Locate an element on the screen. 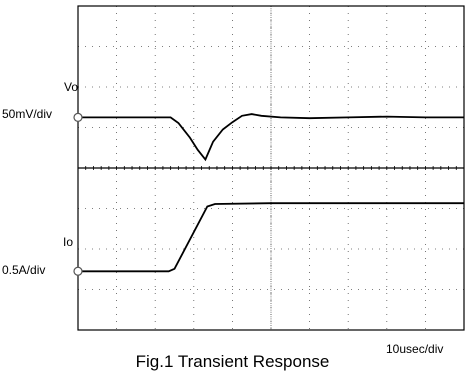 Image resolution: width=465 pixels, height=372 pixels. vo-channel-label: Vo is located at coordinates (71, 87).